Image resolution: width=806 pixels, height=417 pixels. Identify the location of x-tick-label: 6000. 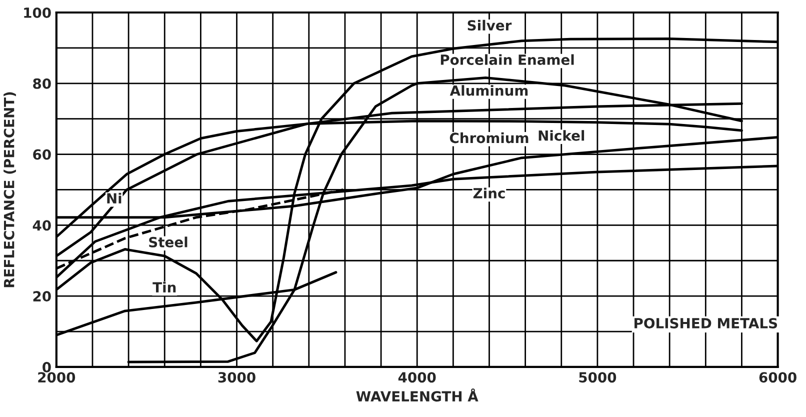
(777, 377).